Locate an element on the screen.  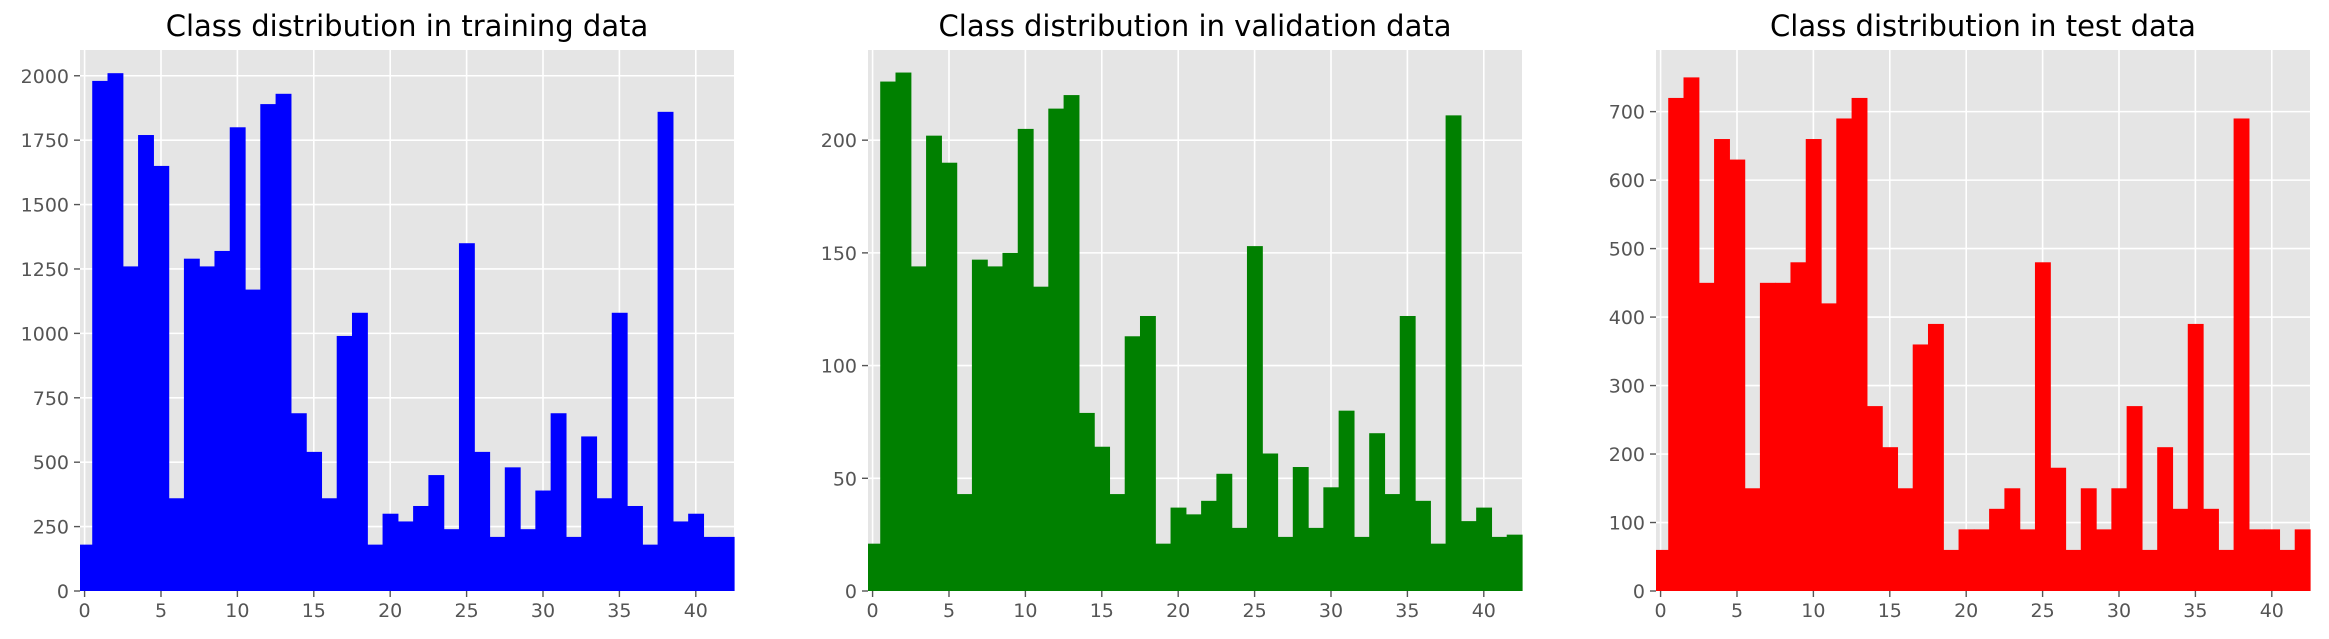
test-y-tick-label: 200 is located at coordinates (1627, 455).